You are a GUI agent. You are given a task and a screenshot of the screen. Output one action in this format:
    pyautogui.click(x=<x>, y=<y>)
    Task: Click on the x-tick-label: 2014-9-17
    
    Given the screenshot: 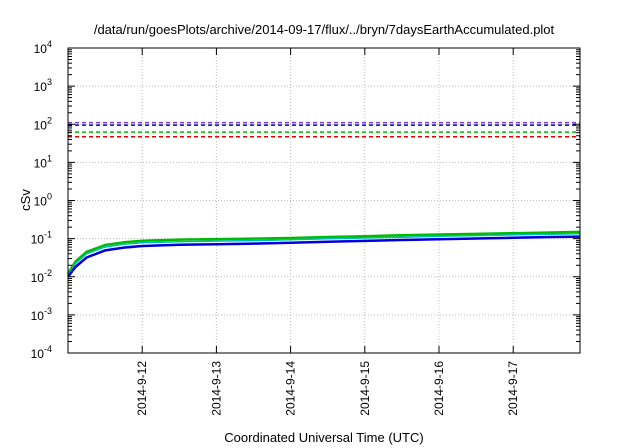 What is the action you would take?
    pyautogui.click(x=513, y=388)
    